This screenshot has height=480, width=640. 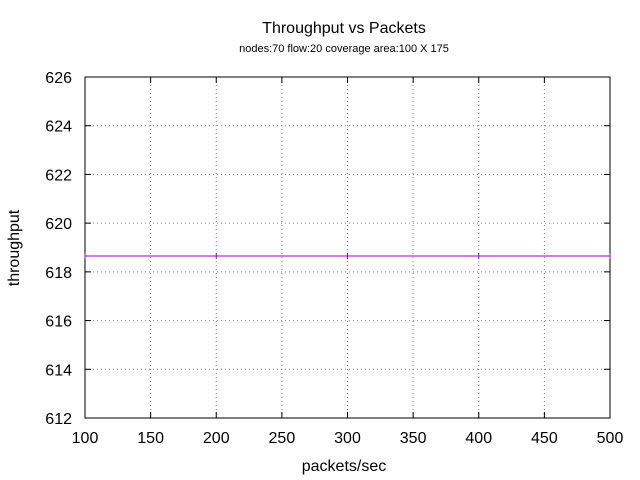 What do you see at coordinates (344, 28) in the screenshot?
I see `chart-title: Throughput vs Packets` at bounding box center [344, 28].